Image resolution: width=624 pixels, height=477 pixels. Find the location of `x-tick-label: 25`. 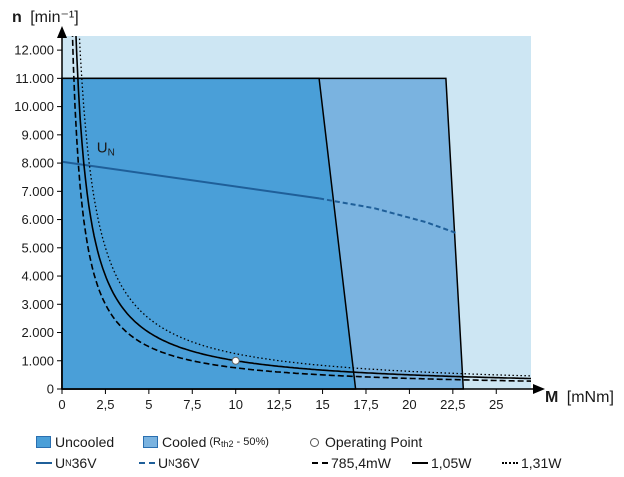

x-tick-label: 25 is located at coordinates (496, 404).